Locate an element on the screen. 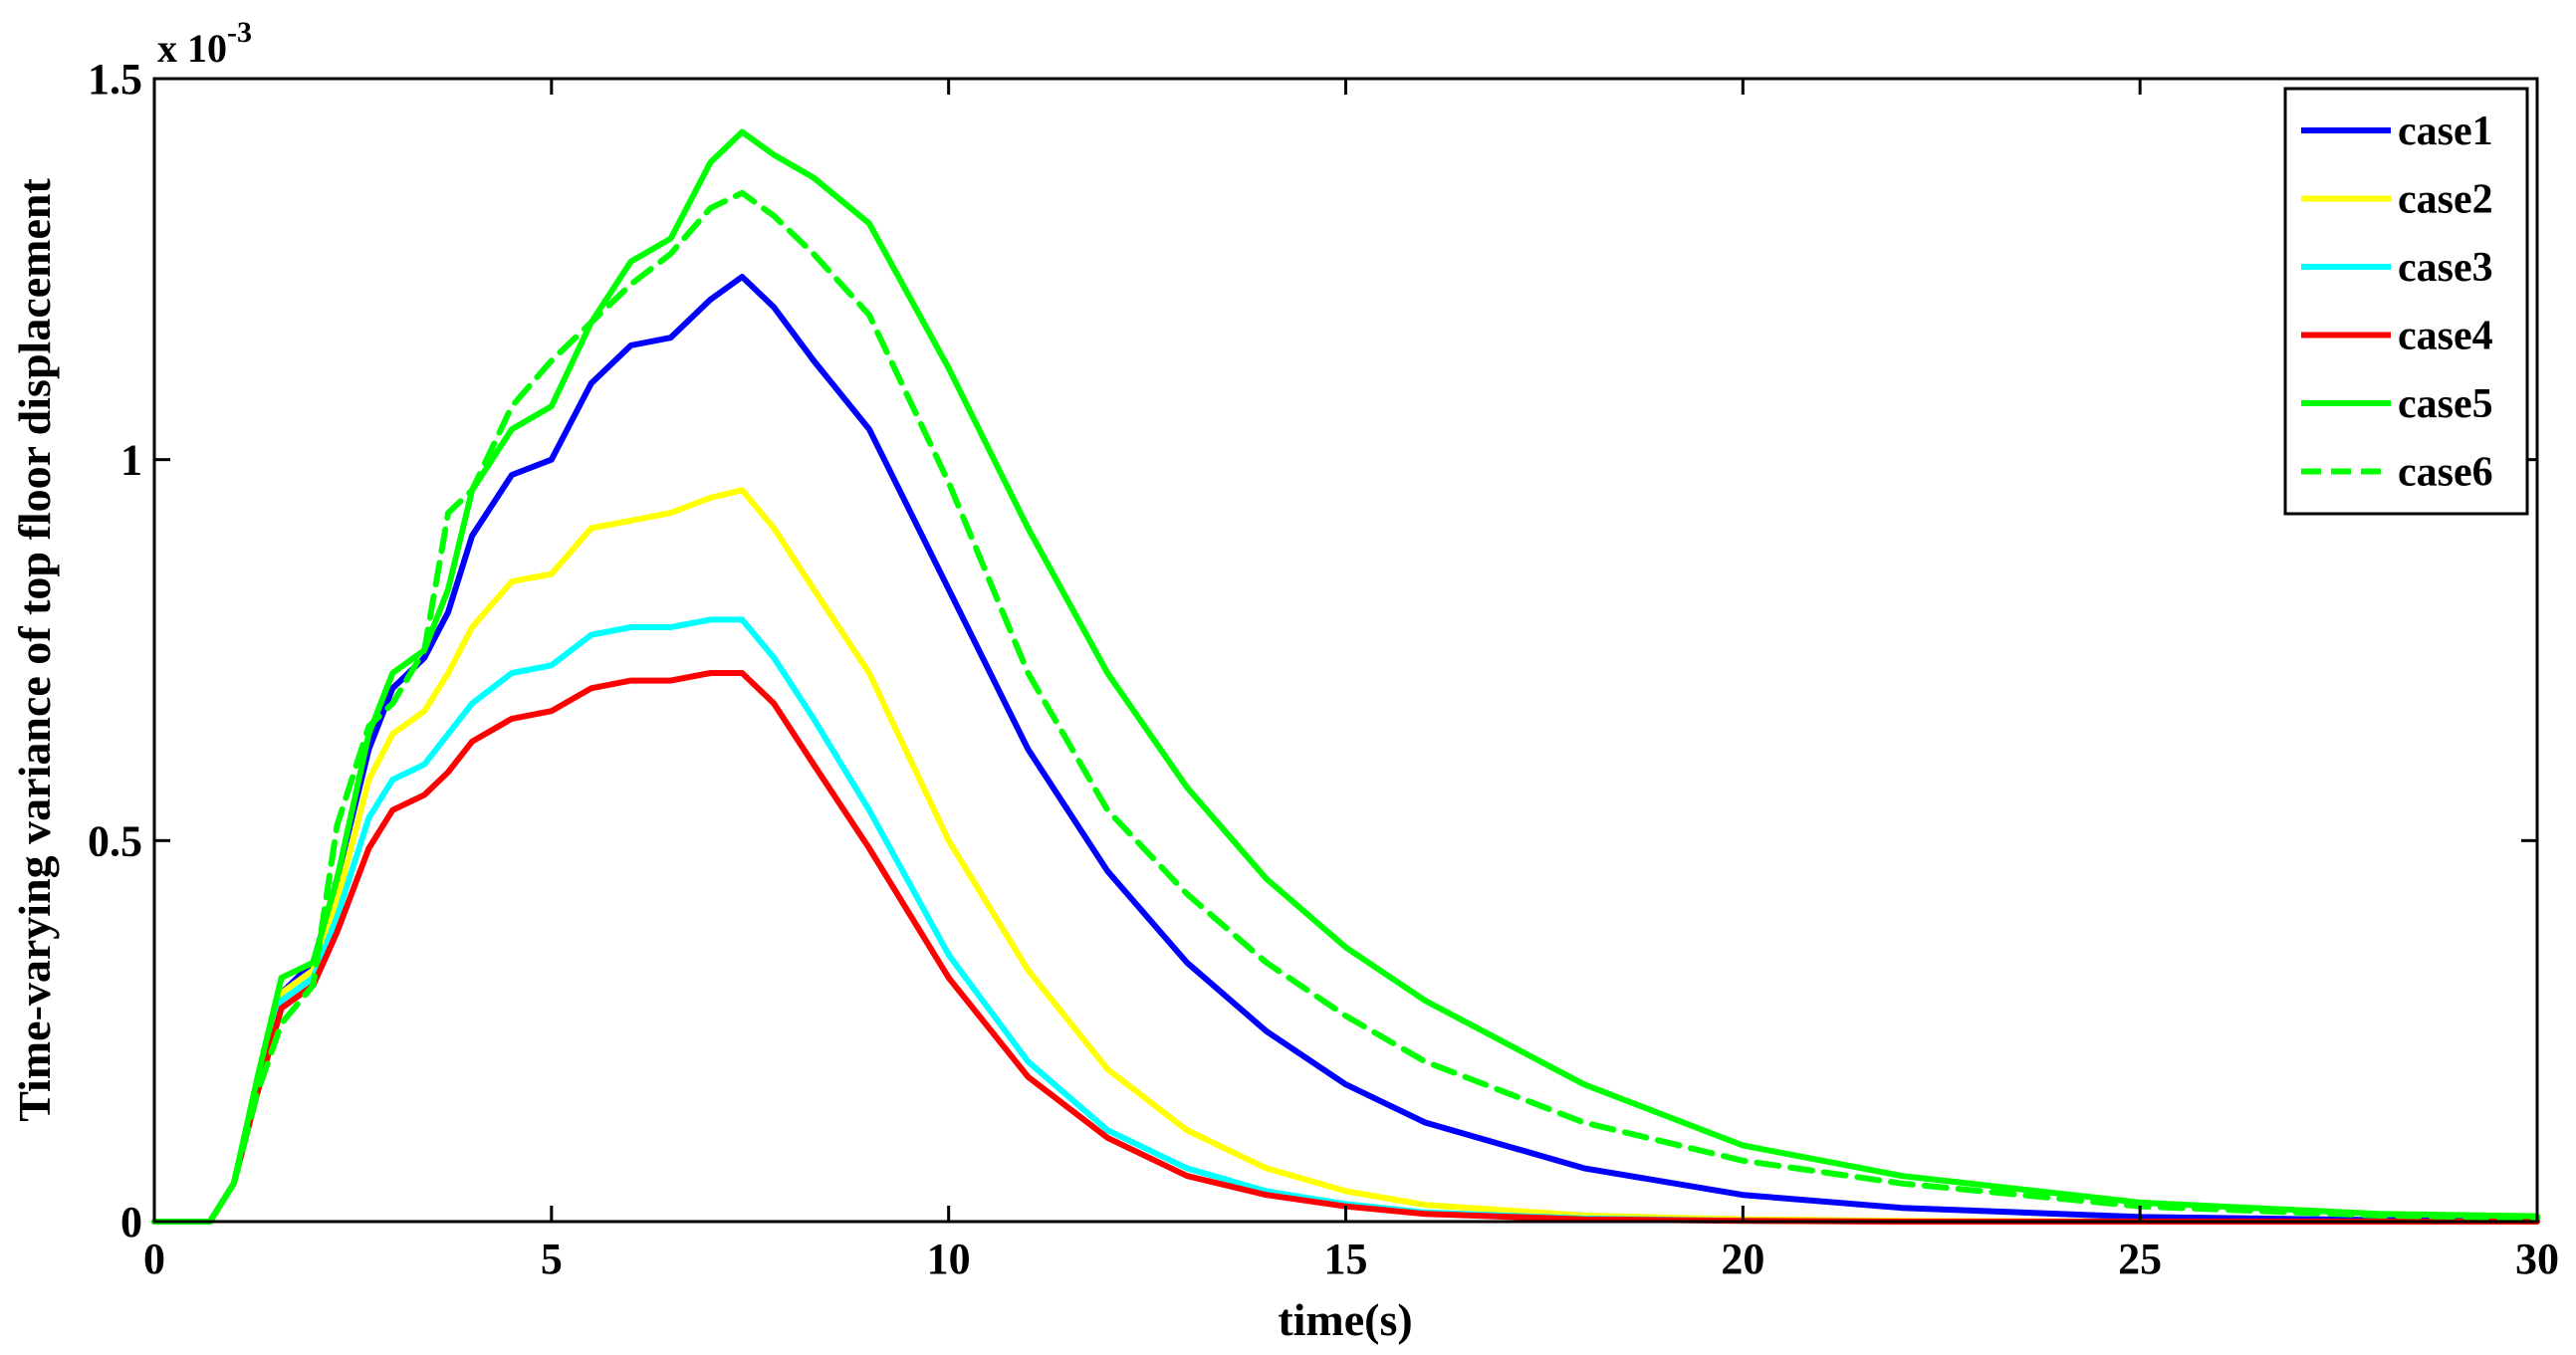  x-tick-label: 5 is located at coordinates (552, 1259).